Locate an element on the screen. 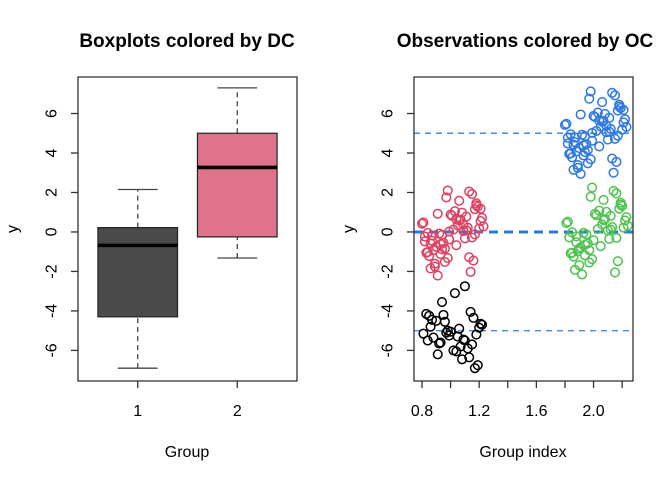  y-tick-label: 0 is located at coordinates (388, 231).